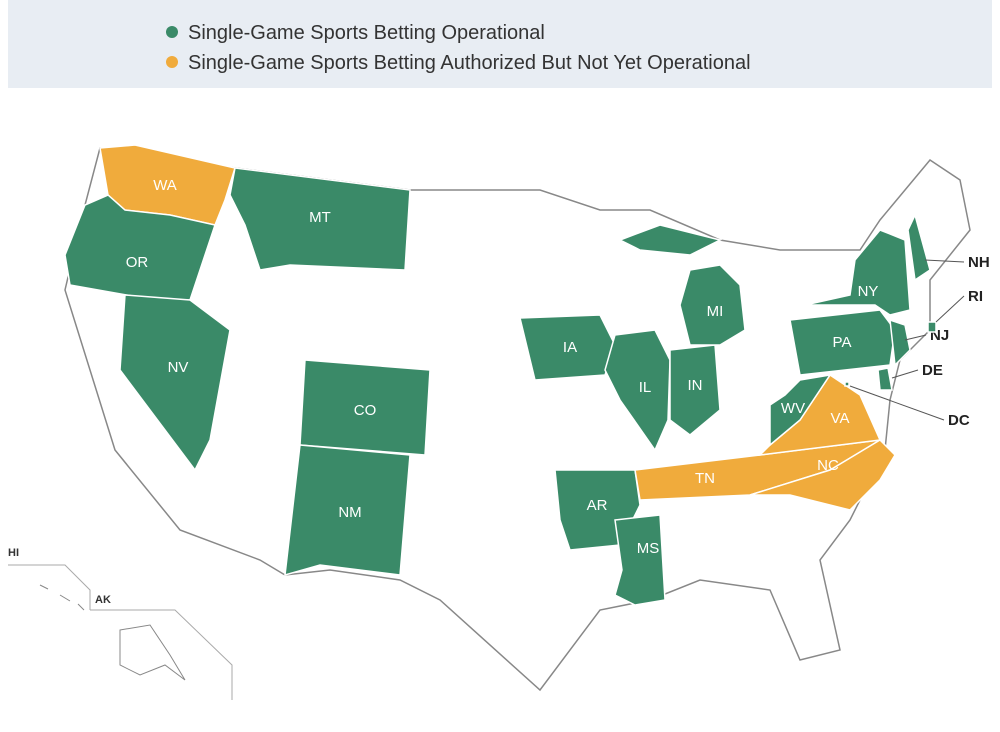  I want to click on state-label: PA, so click(842, 342).